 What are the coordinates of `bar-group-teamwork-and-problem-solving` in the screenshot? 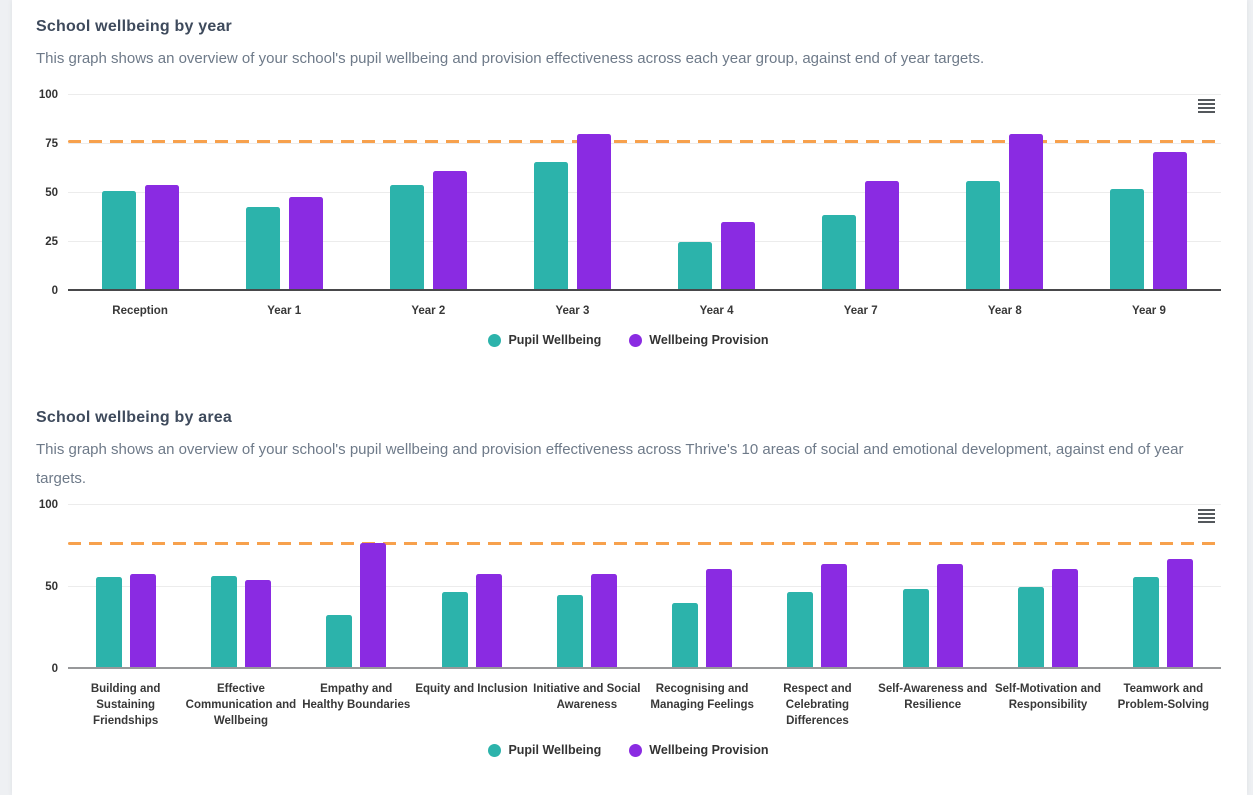 It's located at (1163, 587).